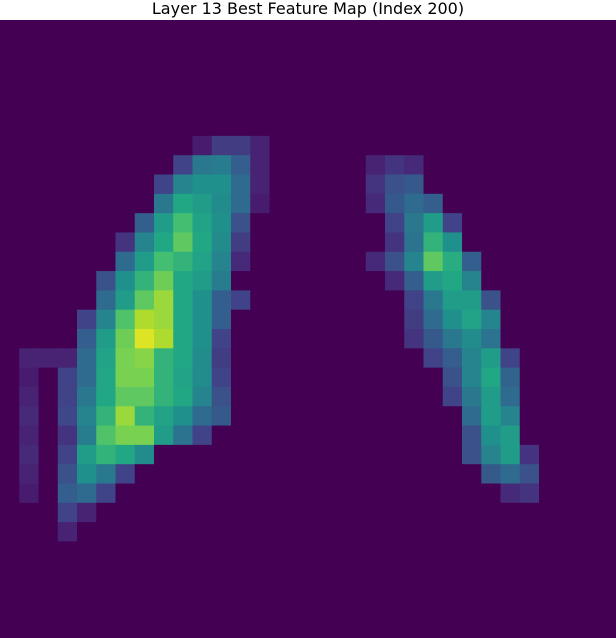 The height and width of the screenshot is (638, 616). What do you see at coordinates (308, 9) in the screenshot?
I see `chart-title: Layer 13 Best Feature Map (Index 200)` at bounding box center [308, 9].